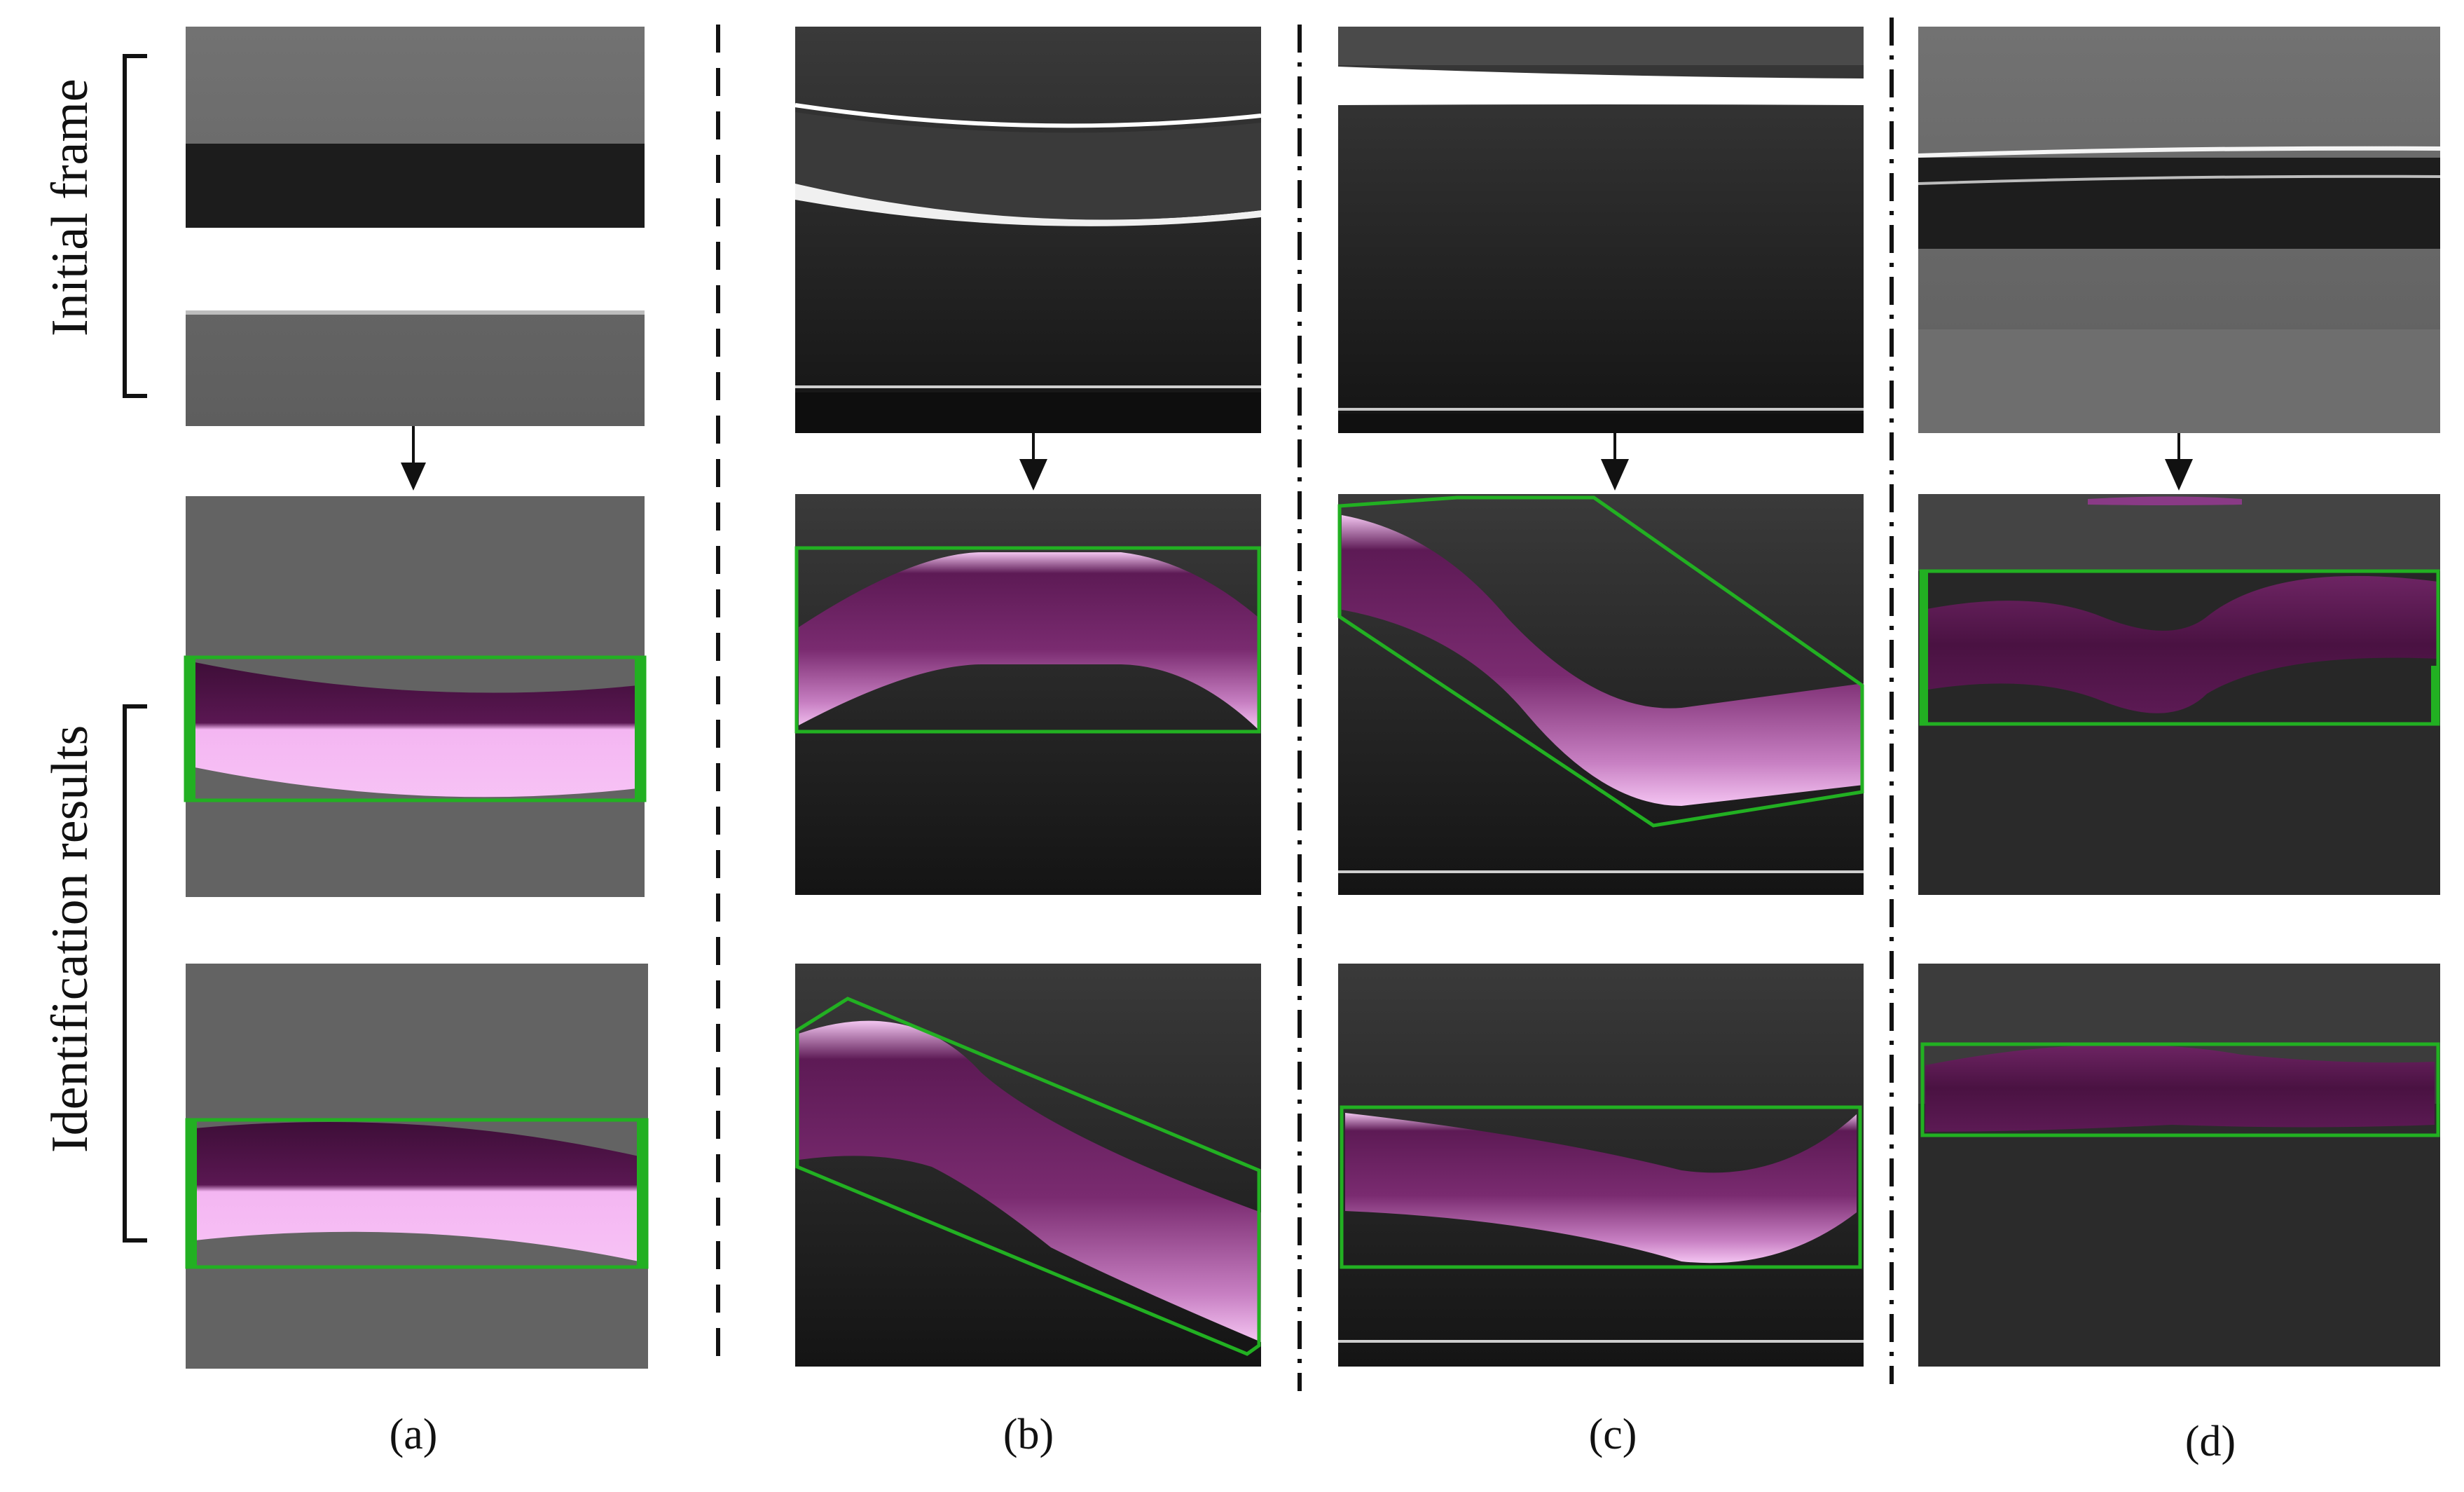  I want to click on arrow-b, so click(1033, 462).